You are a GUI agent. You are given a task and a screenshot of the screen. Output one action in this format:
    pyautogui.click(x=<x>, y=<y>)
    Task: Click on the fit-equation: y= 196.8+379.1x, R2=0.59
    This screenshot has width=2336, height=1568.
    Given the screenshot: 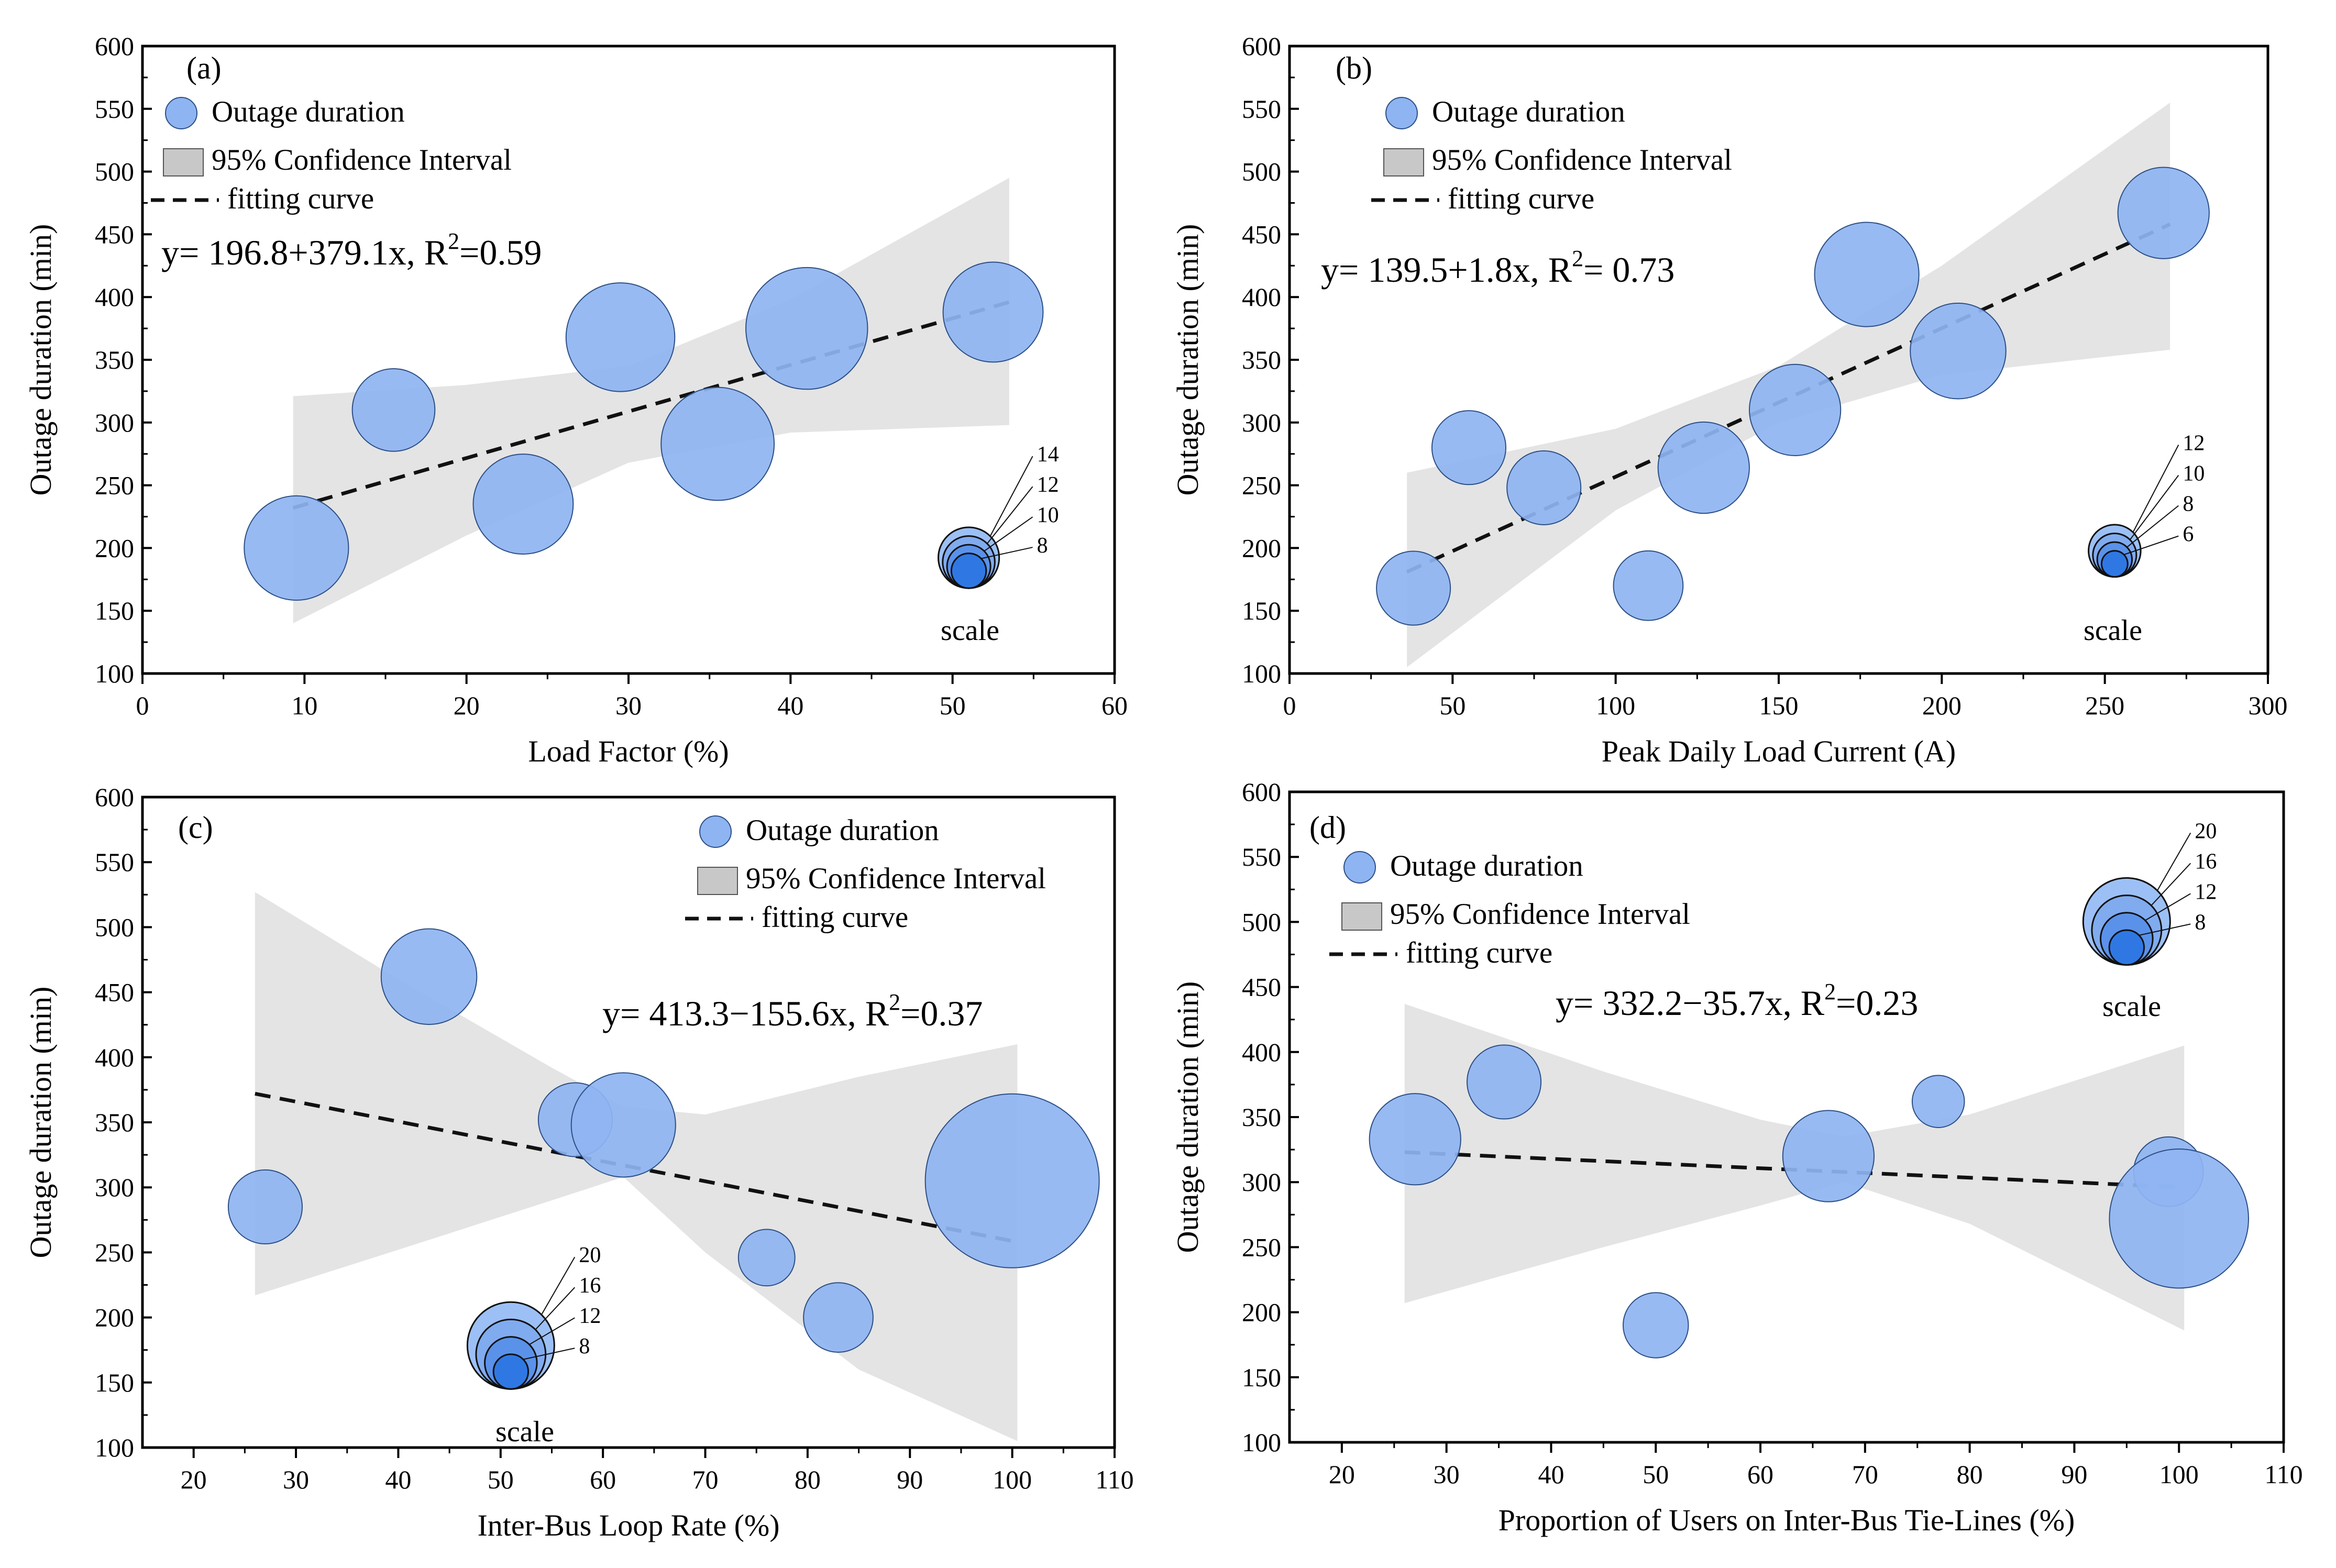 What is the action you would take?
    pyautogui.click(x=351, y=250)
    